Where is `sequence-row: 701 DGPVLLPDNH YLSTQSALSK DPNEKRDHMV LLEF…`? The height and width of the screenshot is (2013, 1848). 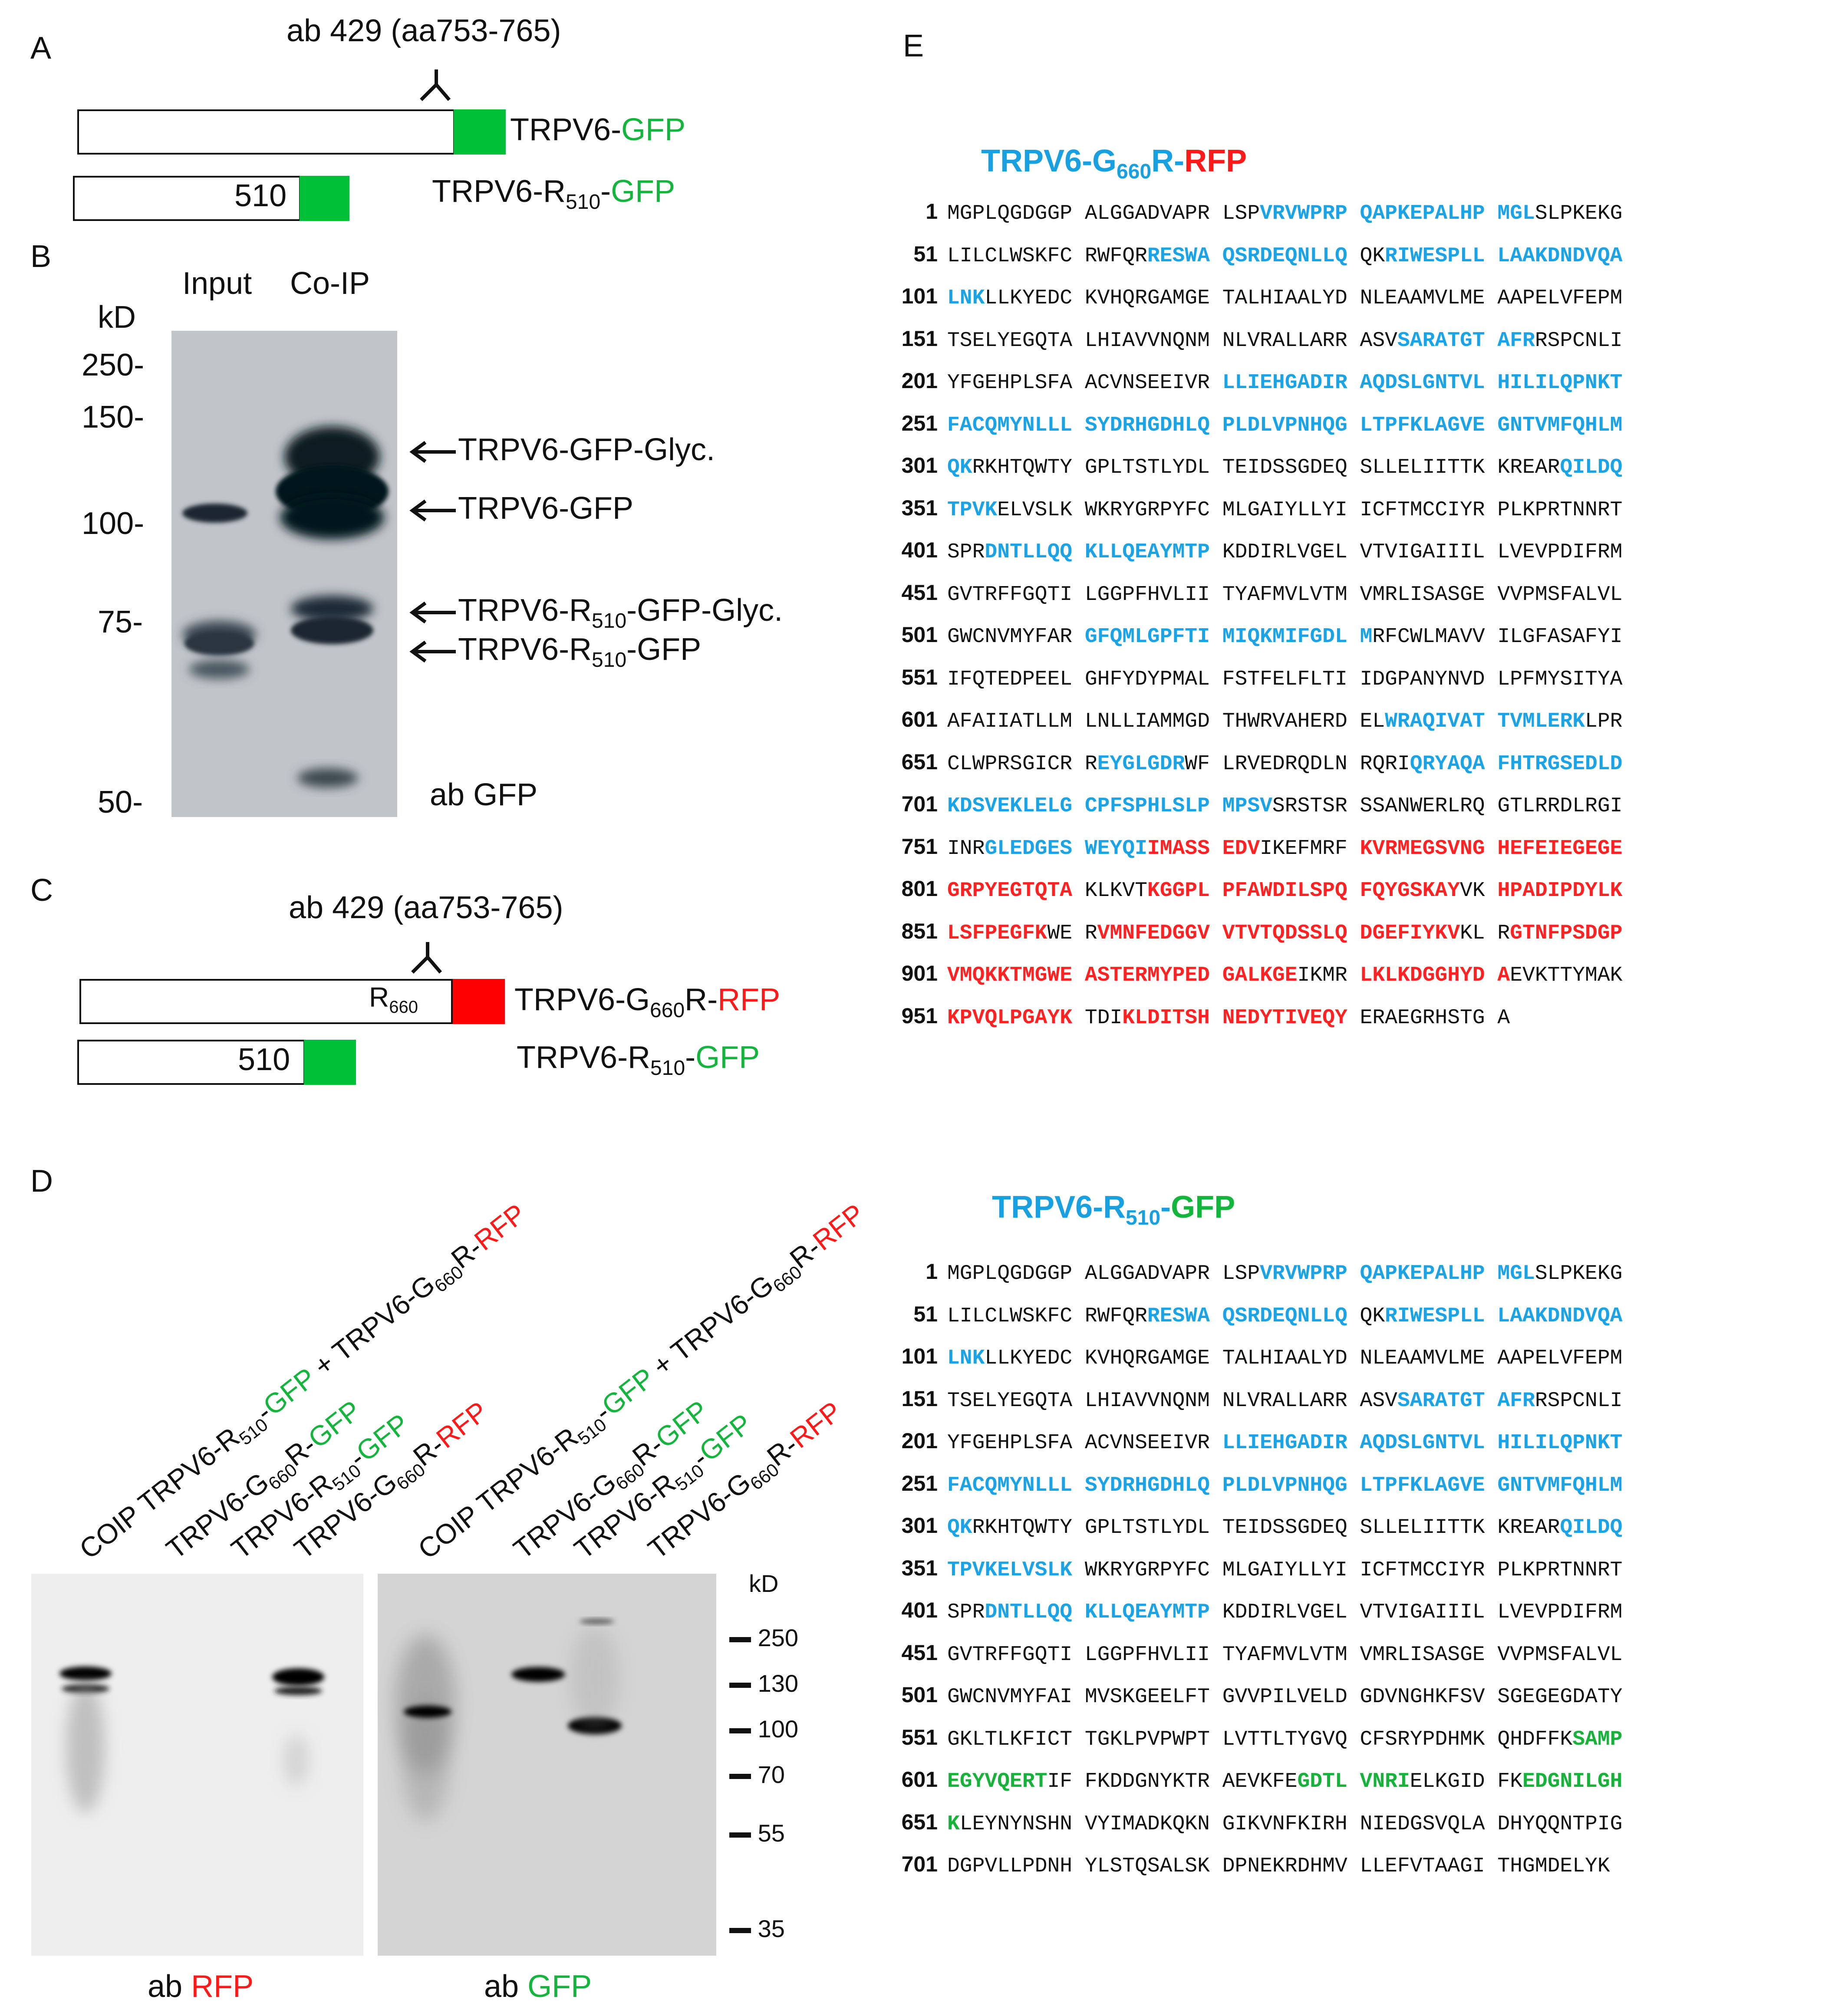
sequence-row: 701 DGPVLLPDNH YLSTQSALSK DPNEKRDHMV LLEF… is located at coordinates (1241, 1865).